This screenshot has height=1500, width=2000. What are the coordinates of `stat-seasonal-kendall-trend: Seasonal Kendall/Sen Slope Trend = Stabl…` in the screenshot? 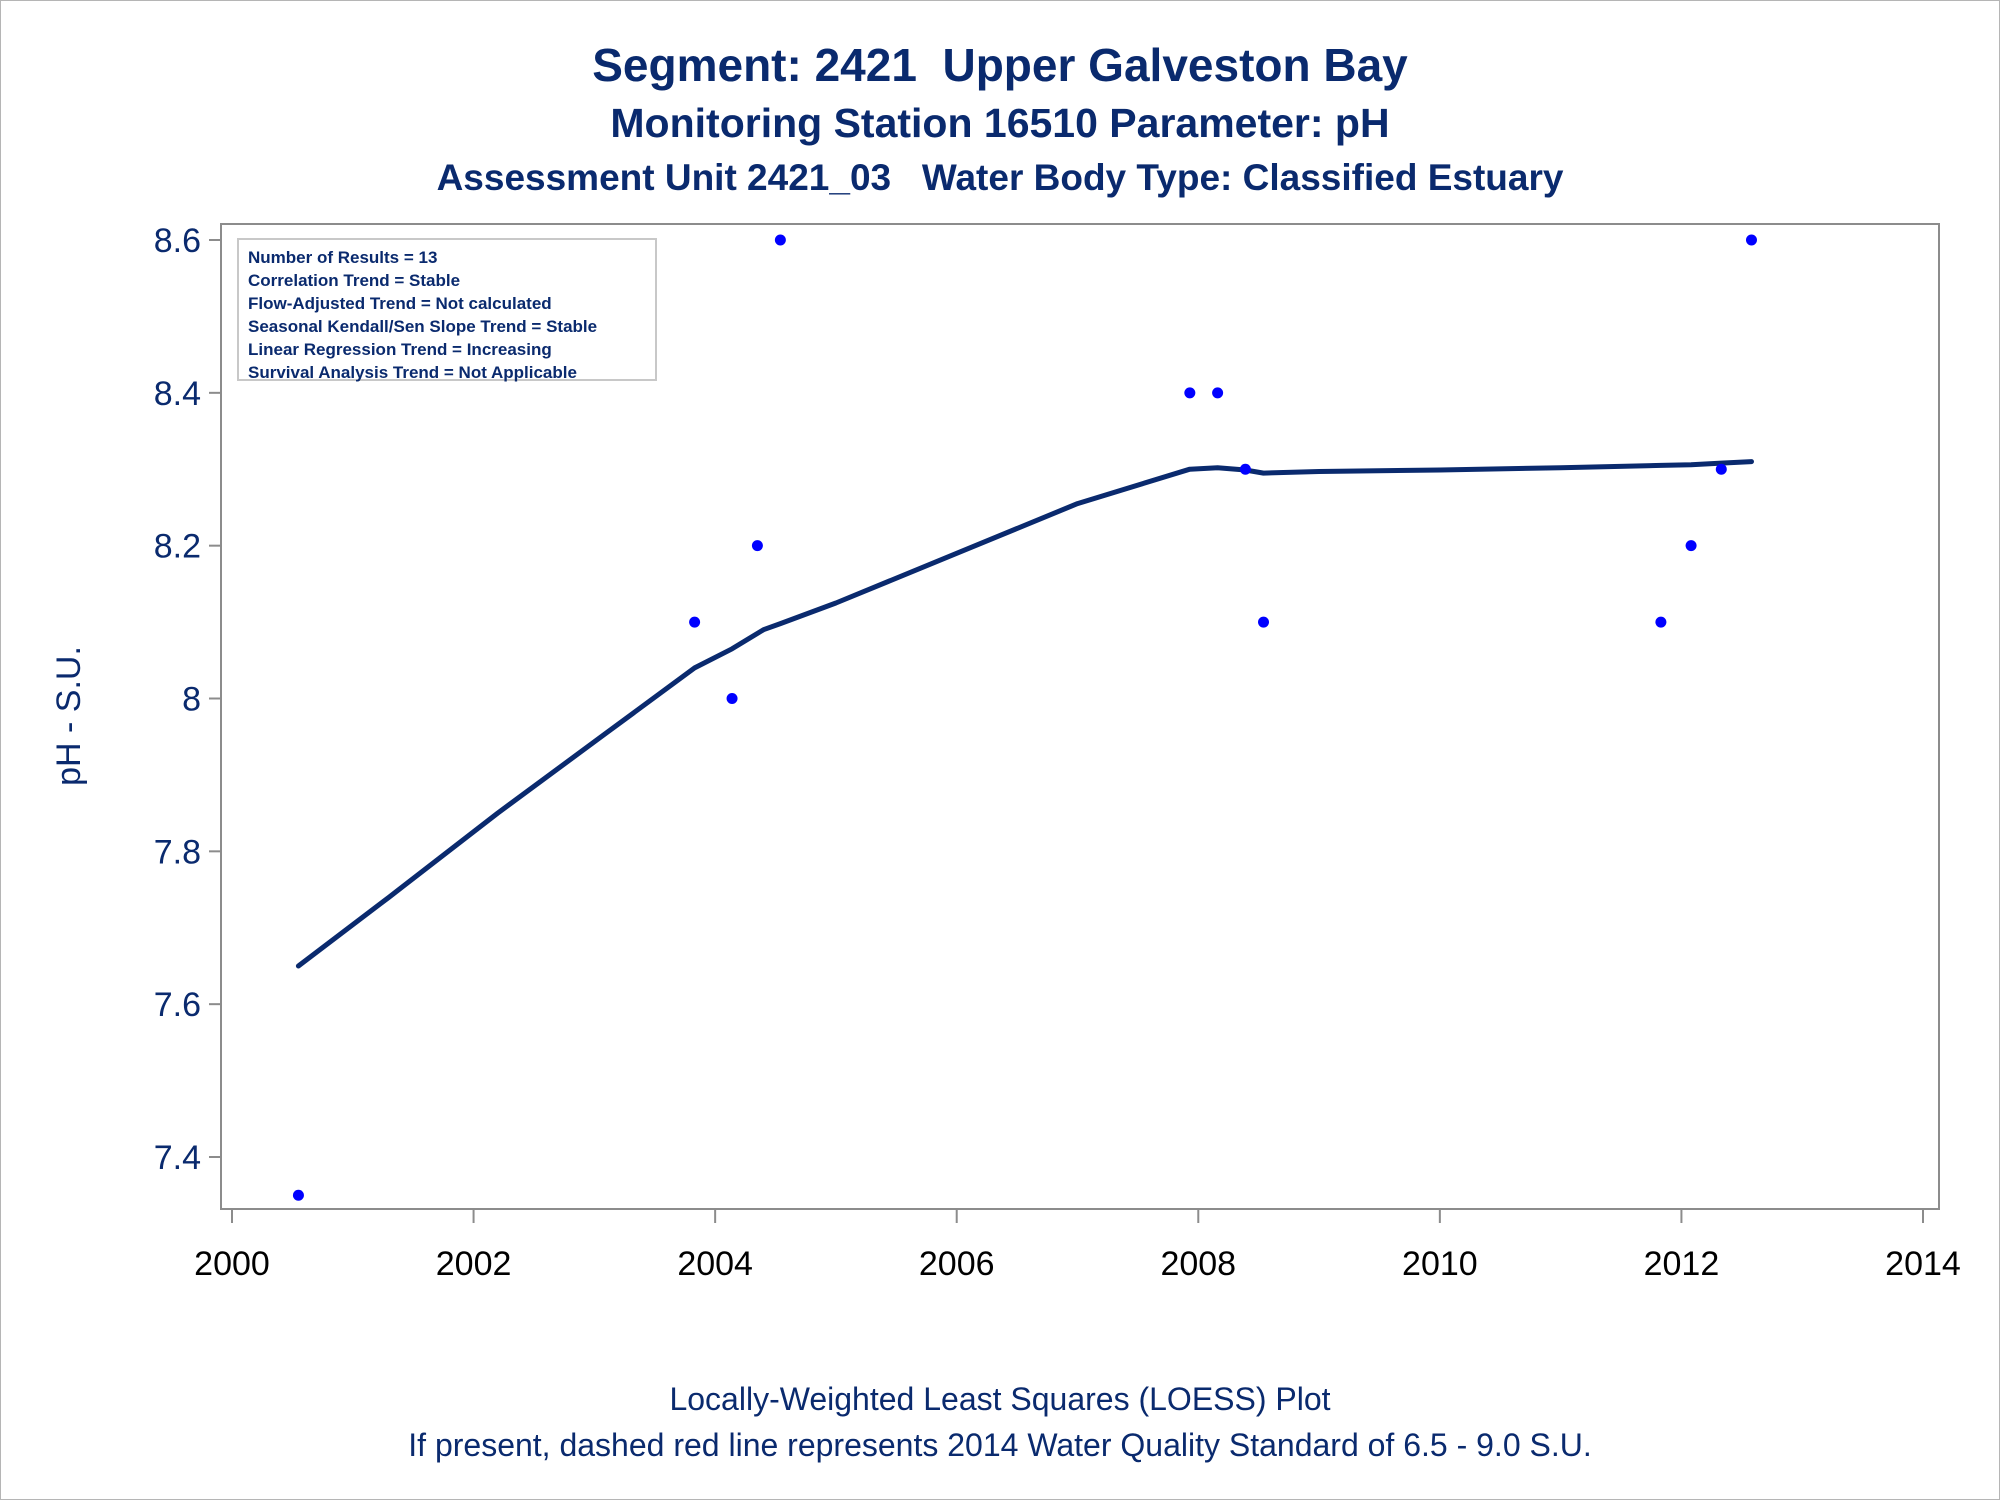 It's located at (423, 326).